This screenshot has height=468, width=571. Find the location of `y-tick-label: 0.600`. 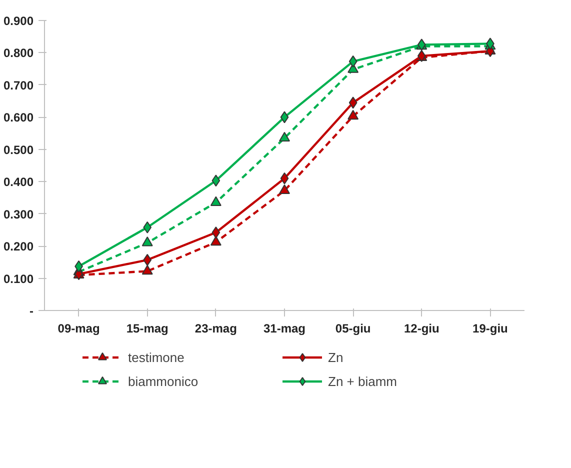

y-tick-label: 0.600 is located at coordinates (18, 117).